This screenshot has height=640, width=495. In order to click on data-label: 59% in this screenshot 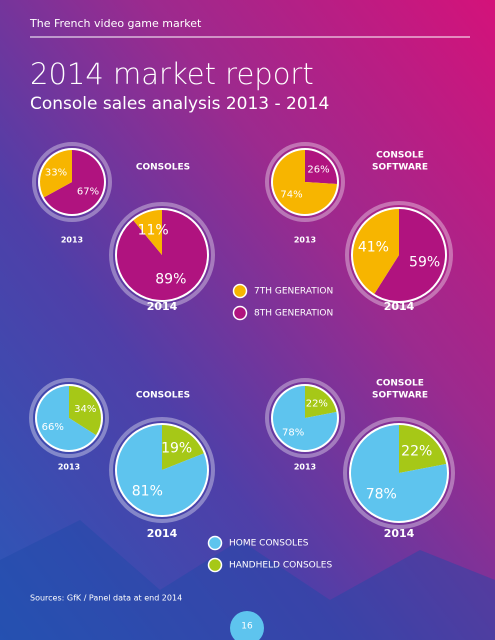, I will do `click(424, 262)`.